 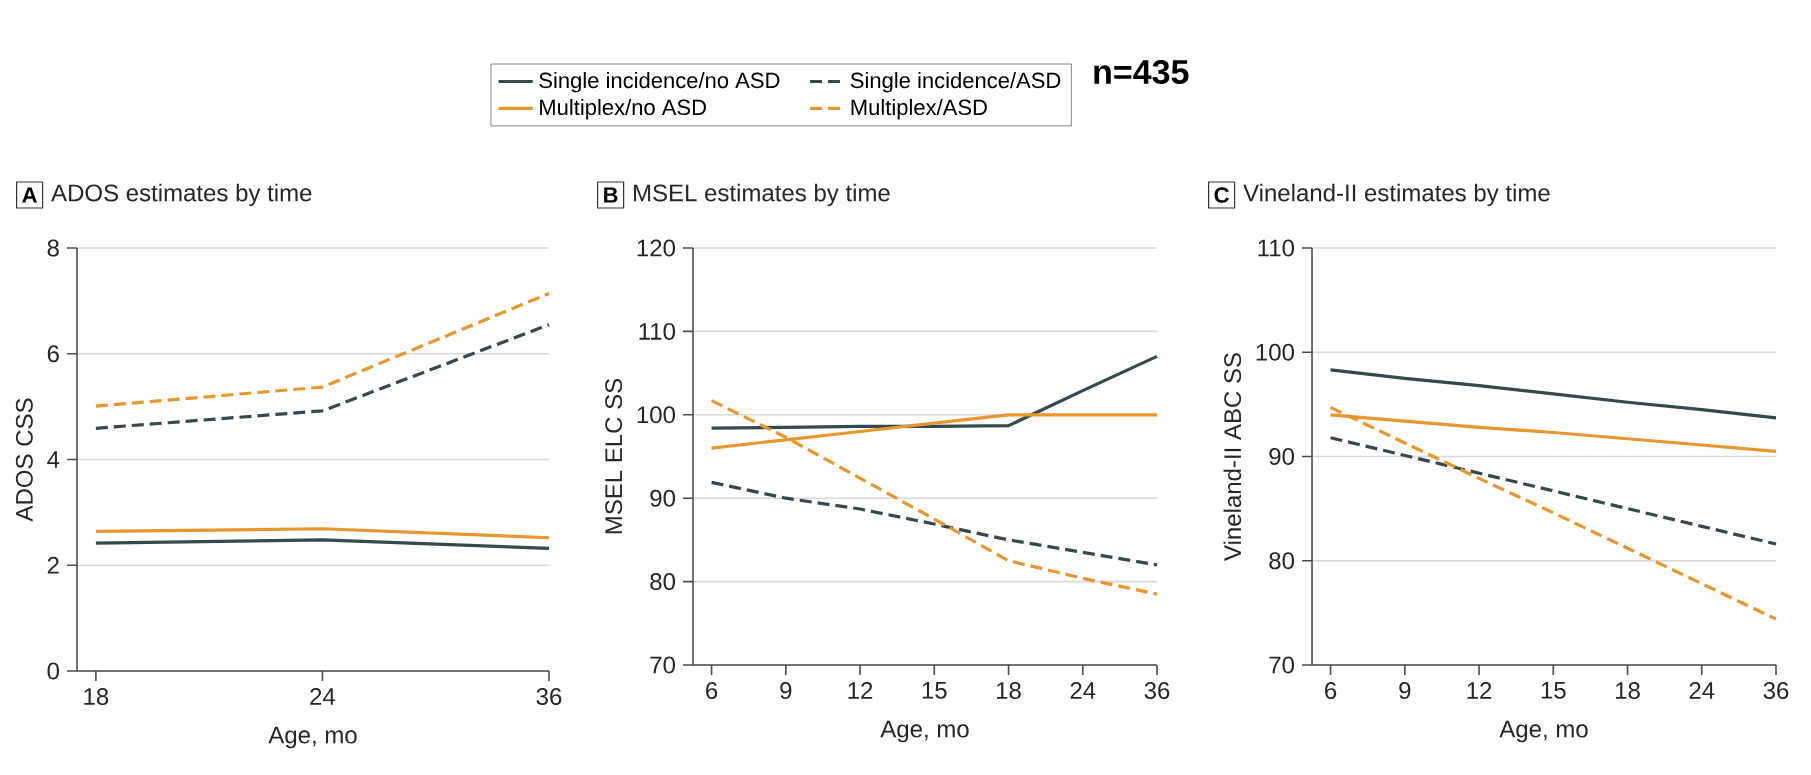 I want to click on y-axis-title: MSEL ELC SS, so click(x=614, y=456).